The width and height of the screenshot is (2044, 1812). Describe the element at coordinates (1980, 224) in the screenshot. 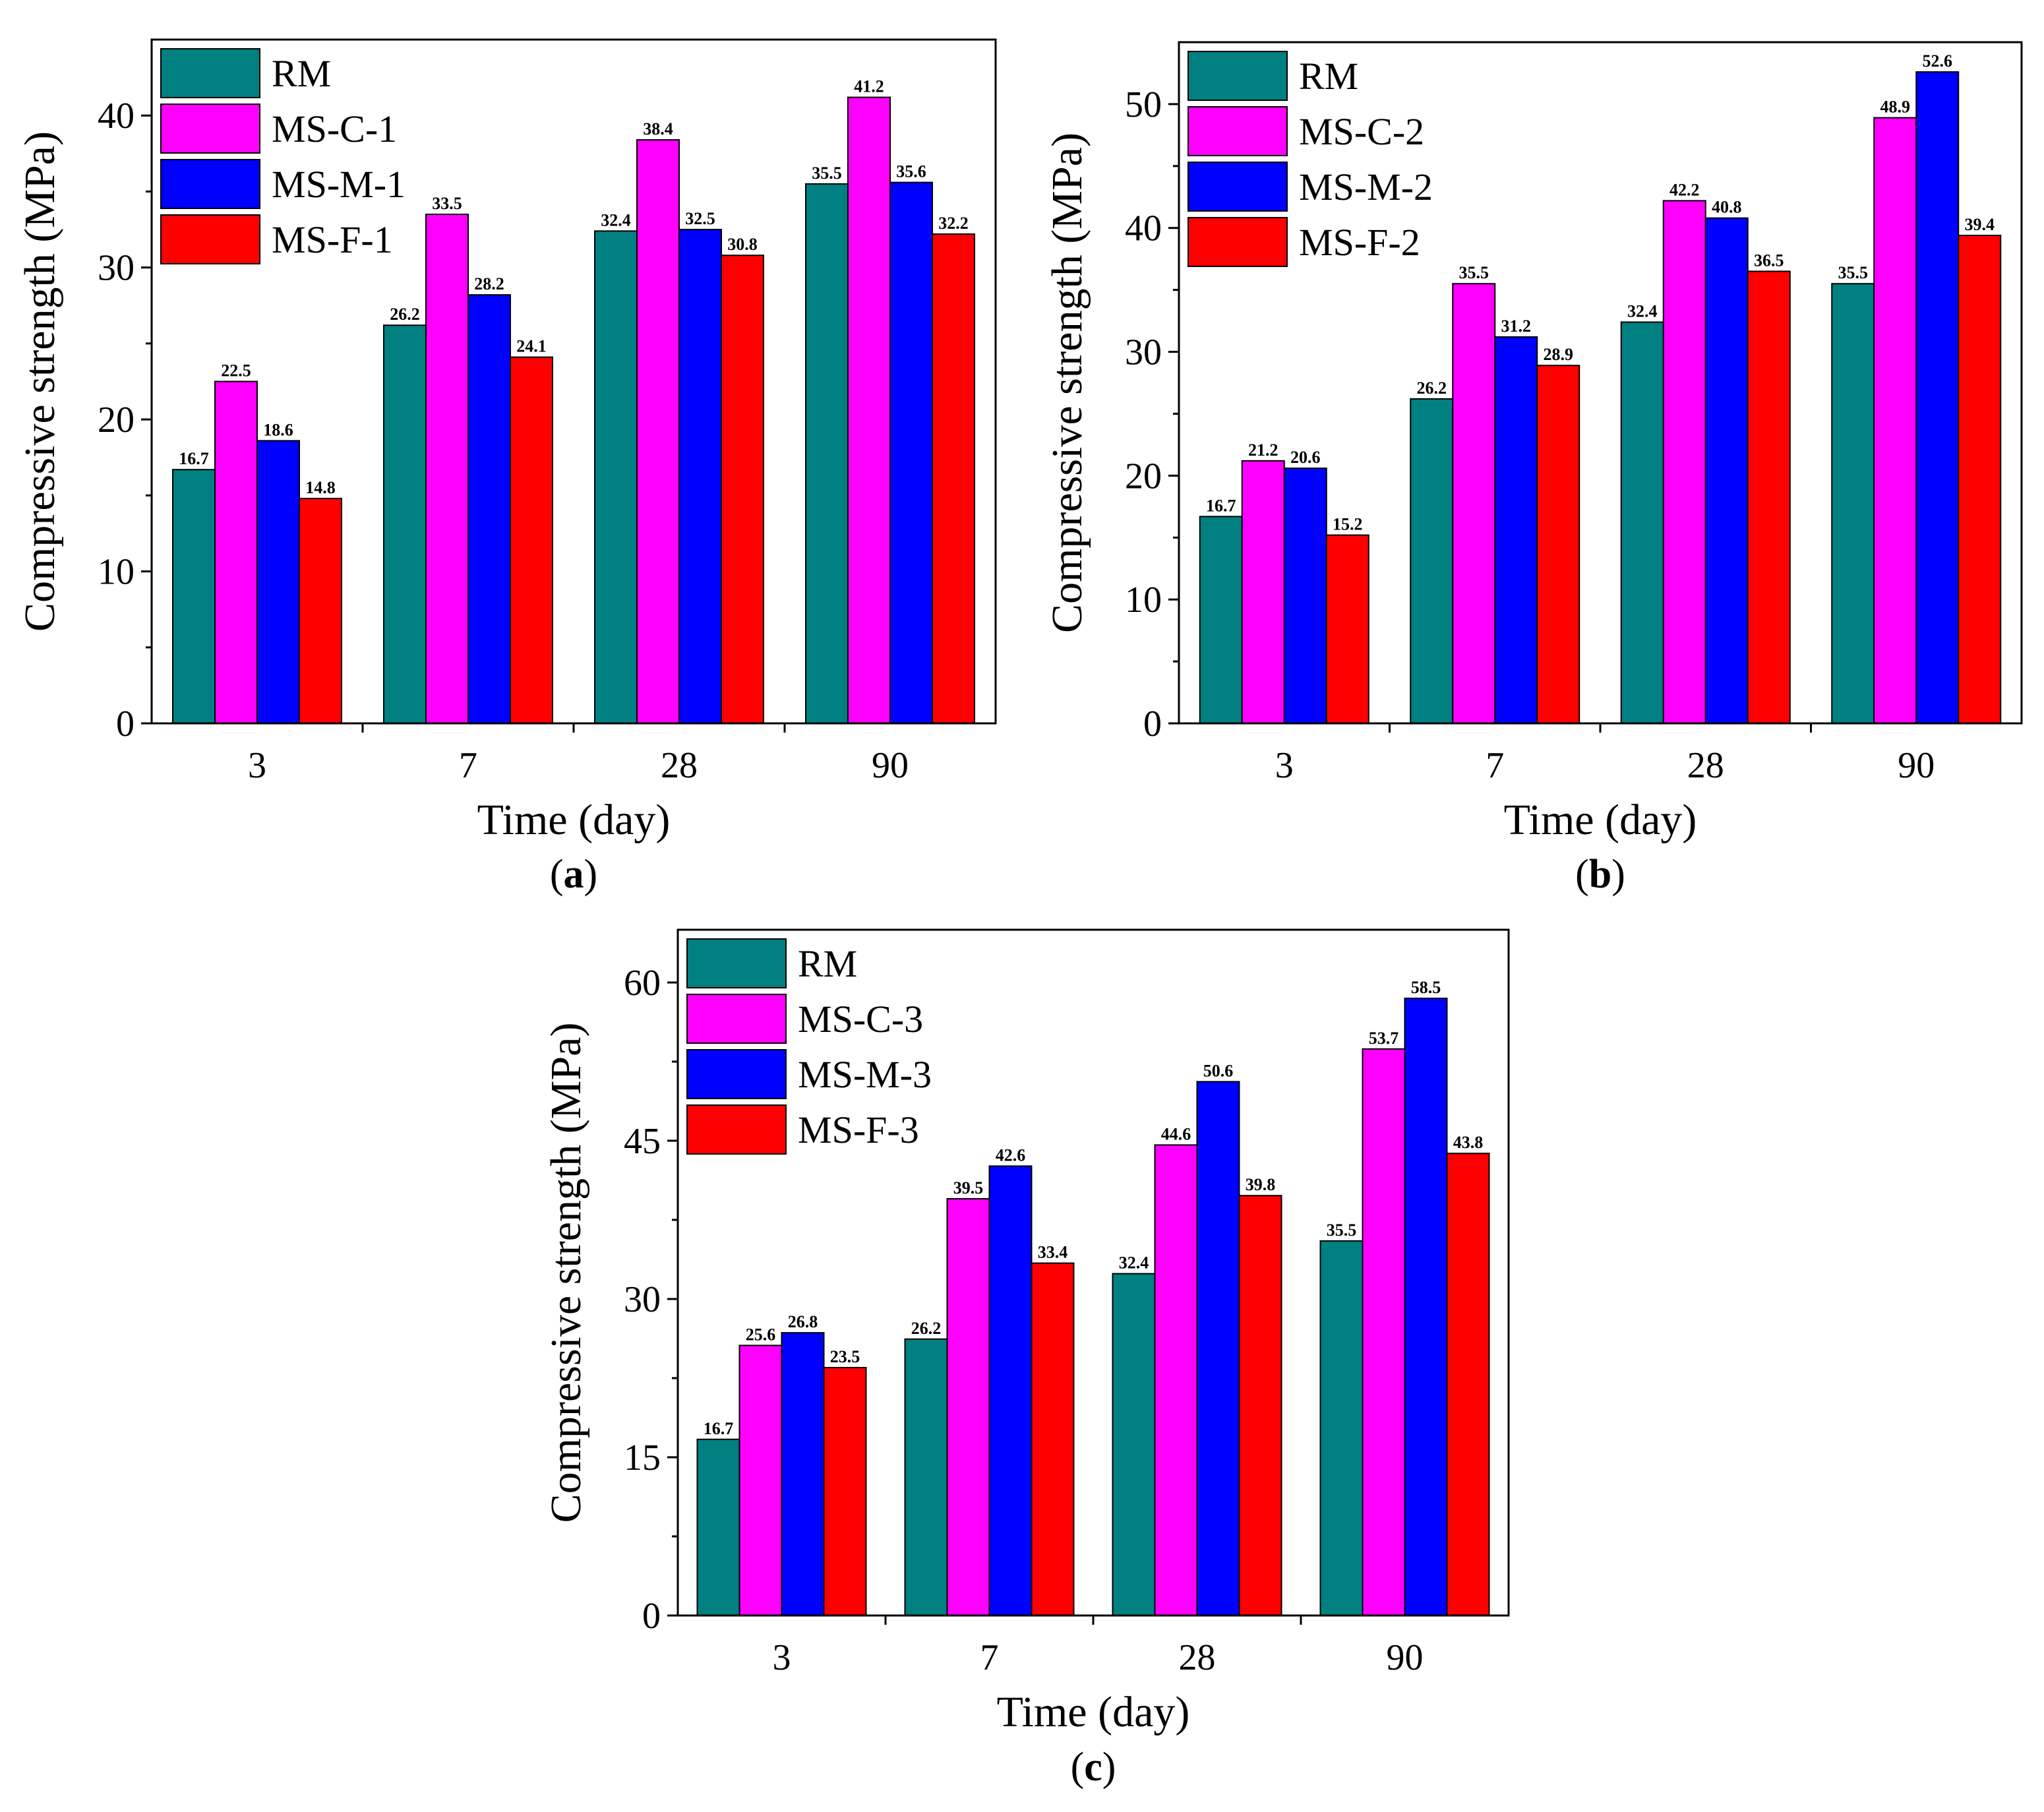

I see `data-label-MS-F-2-90: 39.4` at that location.